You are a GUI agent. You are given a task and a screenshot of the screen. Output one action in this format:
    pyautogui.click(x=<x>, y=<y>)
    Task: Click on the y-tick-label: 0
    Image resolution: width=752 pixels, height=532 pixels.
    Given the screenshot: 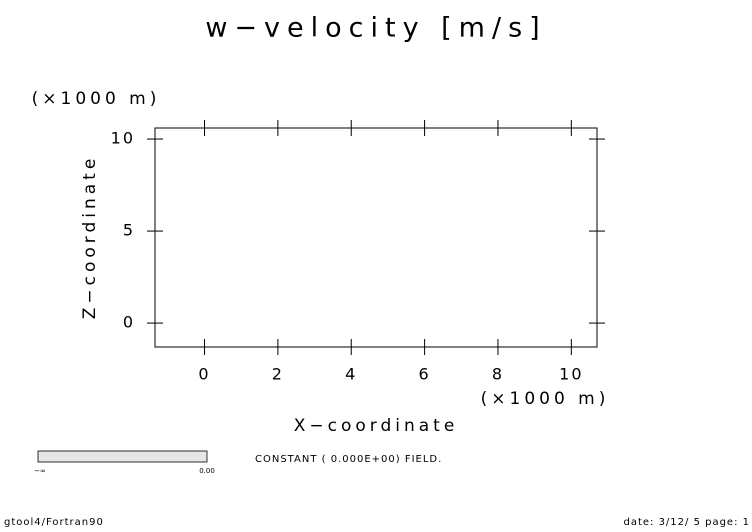 What is the action you would take?
    pyautogui.click(x=129, y=322)
    